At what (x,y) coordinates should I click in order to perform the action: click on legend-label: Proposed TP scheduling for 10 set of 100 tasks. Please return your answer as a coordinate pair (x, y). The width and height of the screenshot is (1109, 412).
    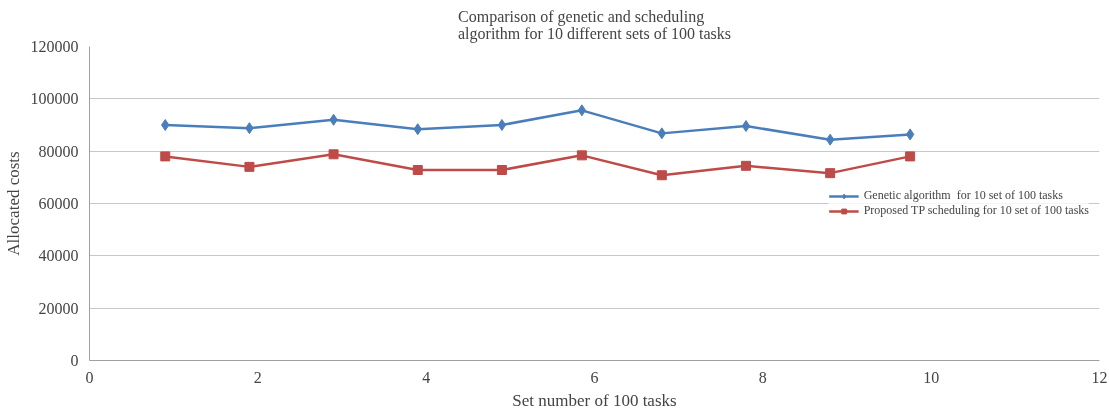
    Looking at the image, I should click on (976, 210).